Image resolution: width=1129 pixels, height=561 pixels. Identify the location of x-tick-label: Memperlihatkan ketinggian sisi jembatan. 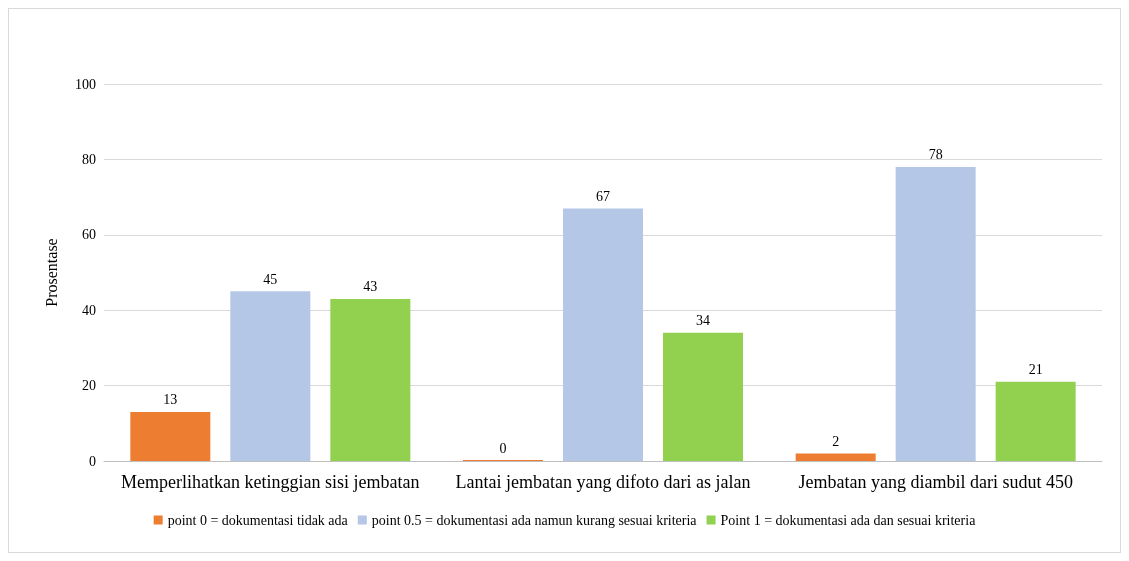
(270, 482).